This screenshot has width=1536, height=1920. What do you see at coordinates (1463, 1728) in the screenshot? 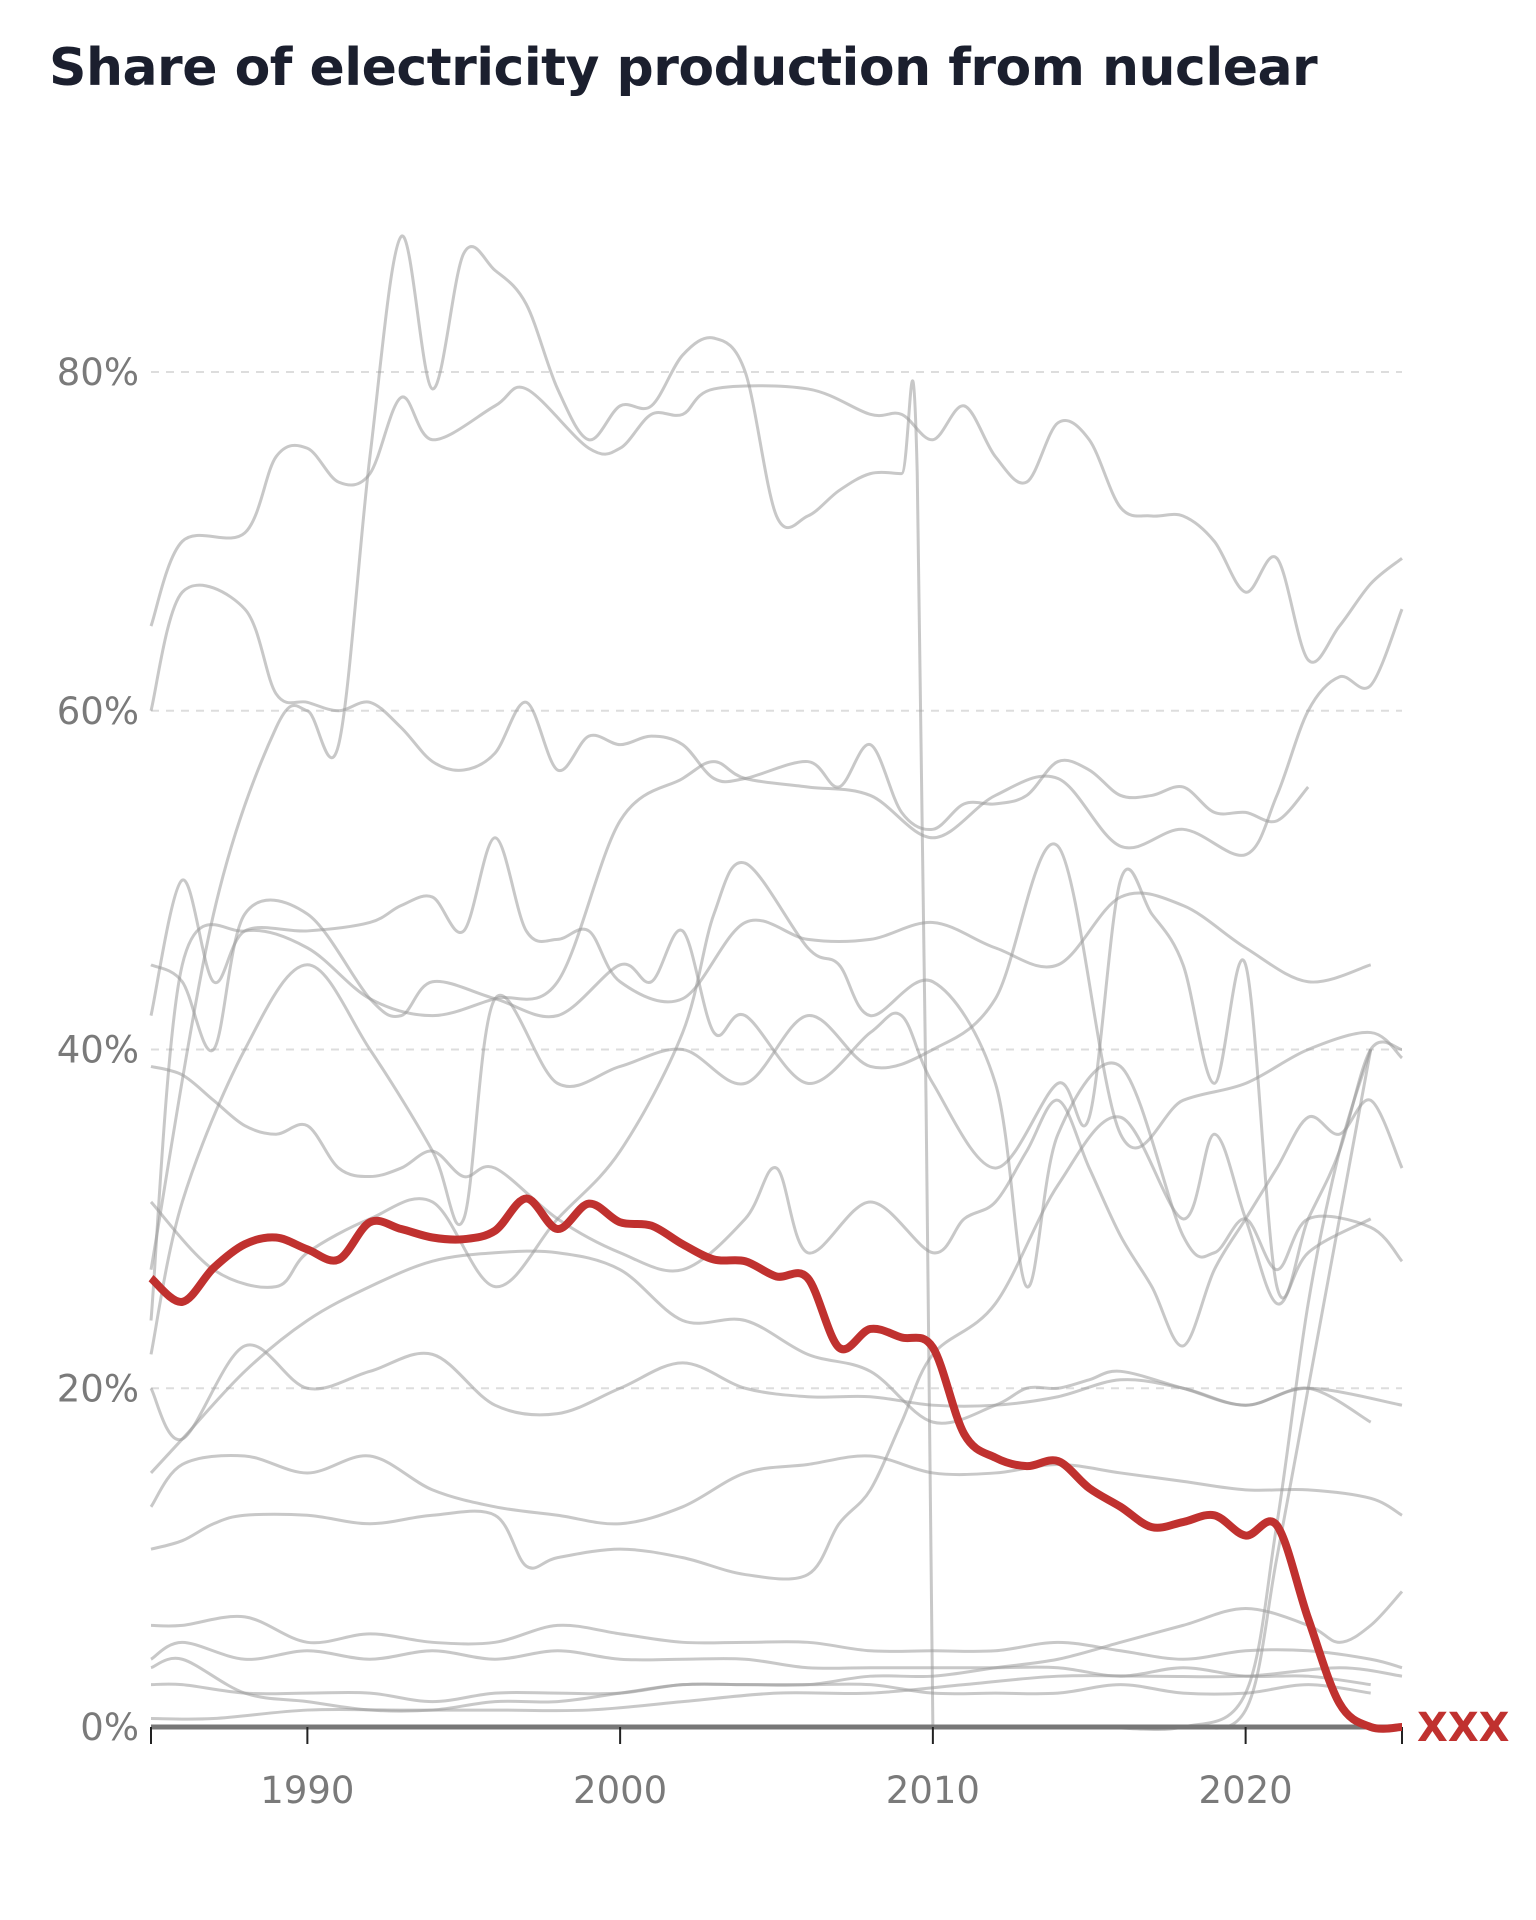
I see `series-end-label: XXX` at bounding box center [1463, 1728].